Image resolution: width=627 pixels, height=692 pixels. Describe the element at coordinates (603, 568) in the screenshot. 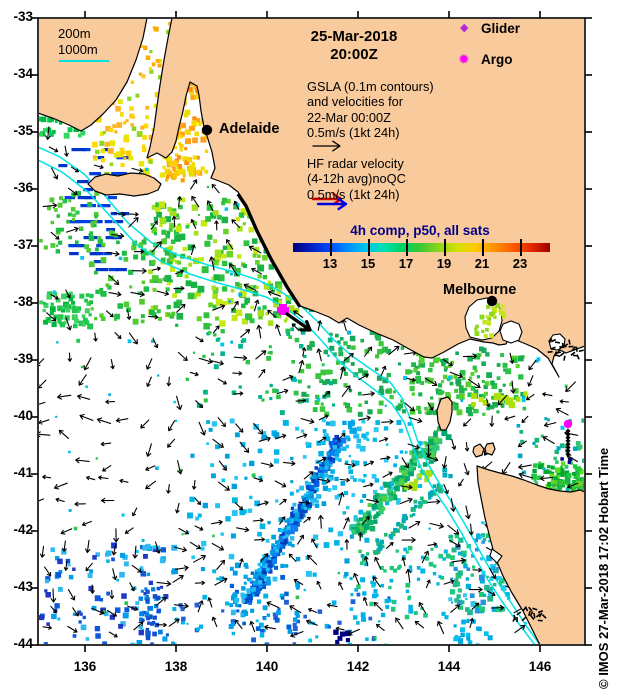

I see `imos-credit: © IMOS 27-Mar-2018 17:02 Hobart Time` at that location.